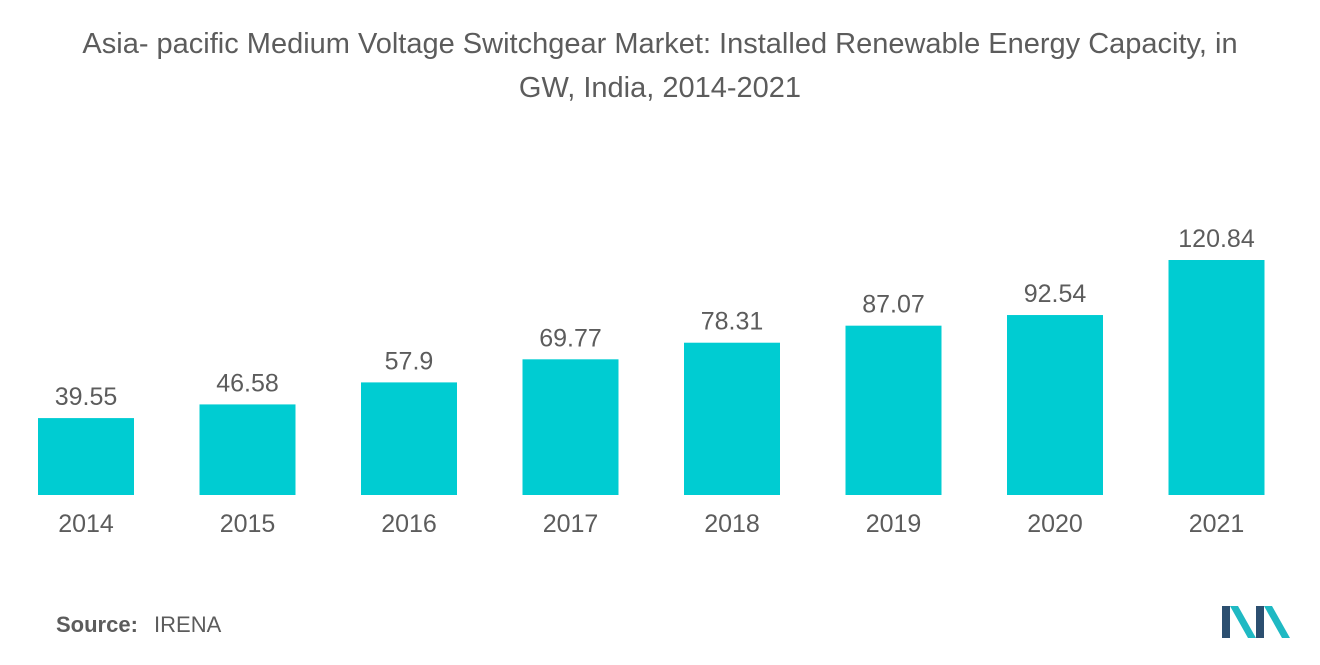 Image resolution: width=1320 pixels, height=665 pixels. What do you see at coordinates (893, 410) in the screenshot?
I see `bar-2019` at bounding box center [893, 410].